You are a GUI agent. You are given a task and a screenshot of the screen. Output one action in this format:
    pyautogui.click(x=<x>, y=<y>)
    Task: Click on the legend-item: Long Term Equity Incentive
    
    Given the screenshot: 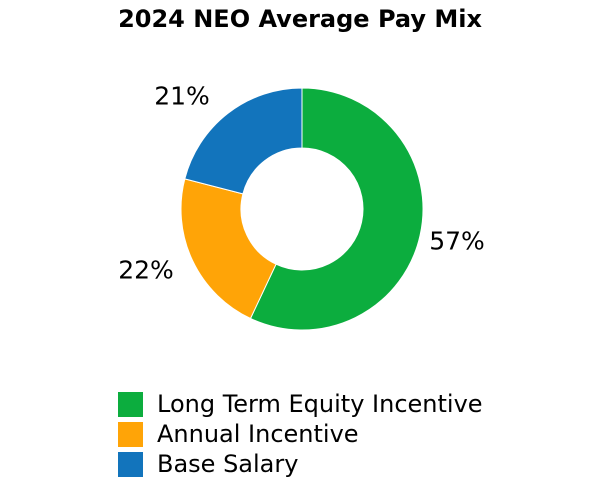 What is the action you would take?
    pyautogui.click(x=300, y=404)
    